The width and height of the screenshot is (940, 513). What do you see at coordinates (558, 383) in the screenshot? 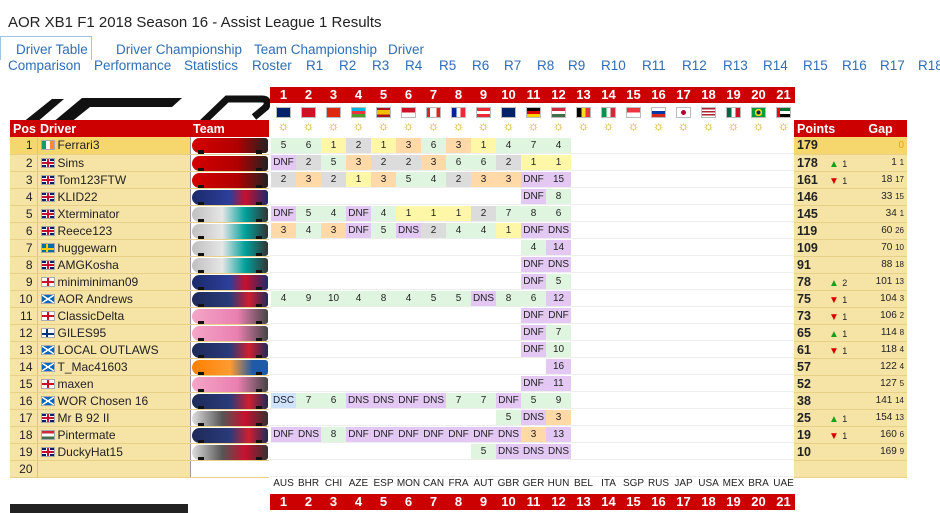
I see `race-result: 11` at bounding box center [558, 383].